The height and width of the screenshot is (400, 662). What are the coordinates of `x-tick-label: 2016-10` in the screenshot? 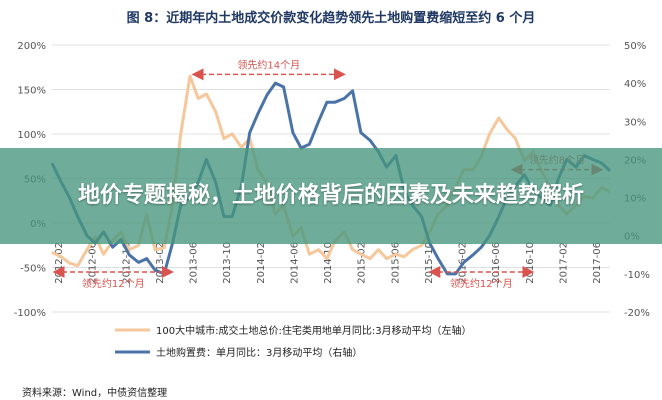 It's located at (530, 263).